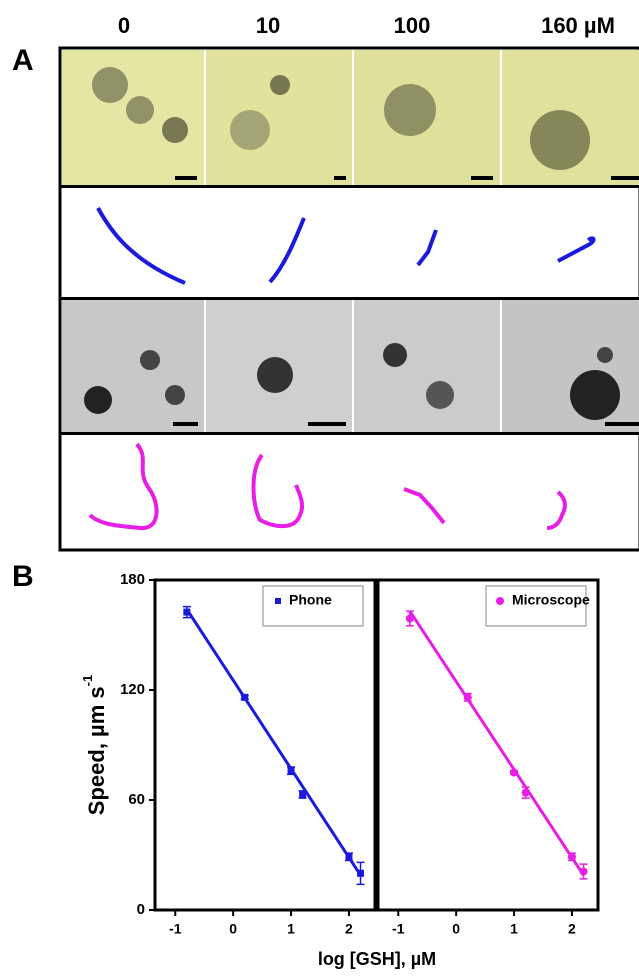 The height and width of the screenshot is (978, 639). I want to click on panel-label: A, so click(23, 60).